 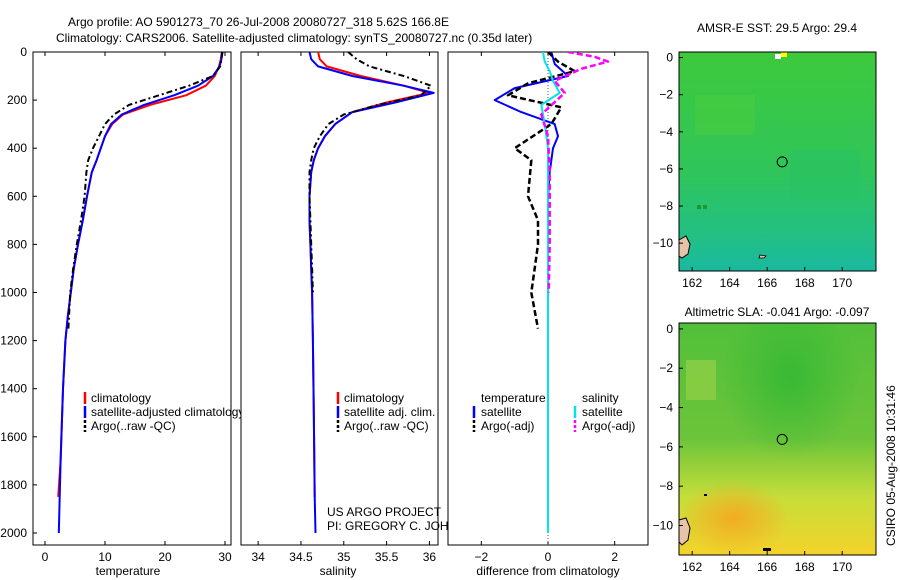 I want to click on x-tick-label: 20, so click(x=165, y=557).